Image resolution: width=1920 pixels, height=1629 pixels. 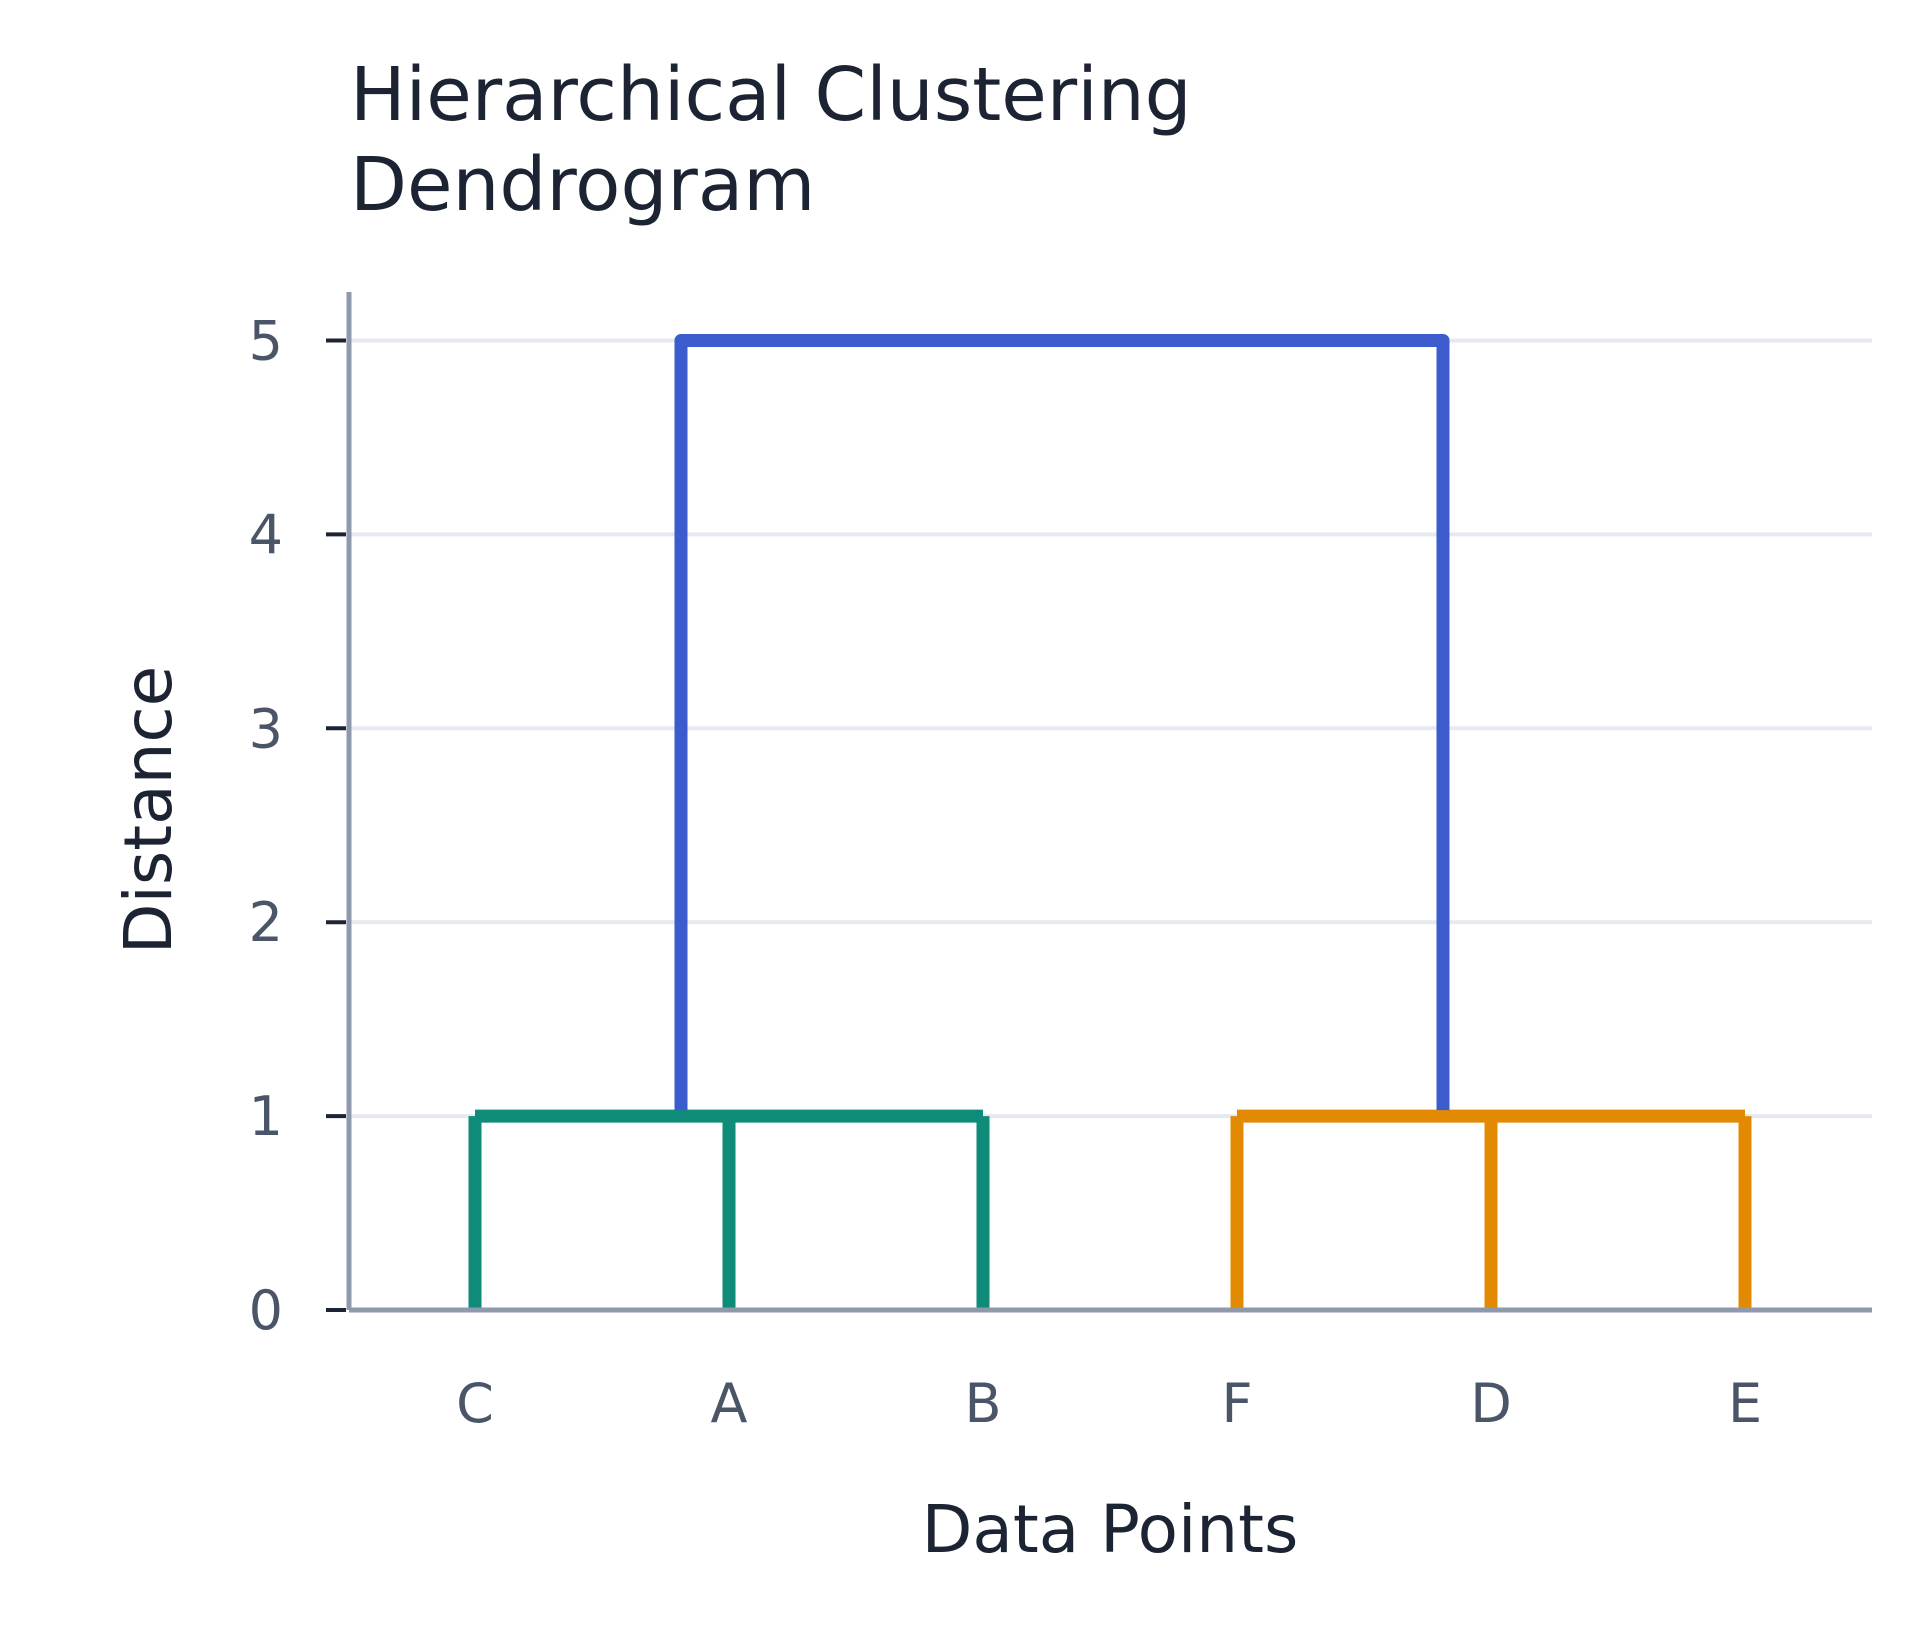 What do you see at coordinates (1236, 1403) in the screenshot?
I see `x-tick-label-F: F` at bounding box center [1236, 1403].